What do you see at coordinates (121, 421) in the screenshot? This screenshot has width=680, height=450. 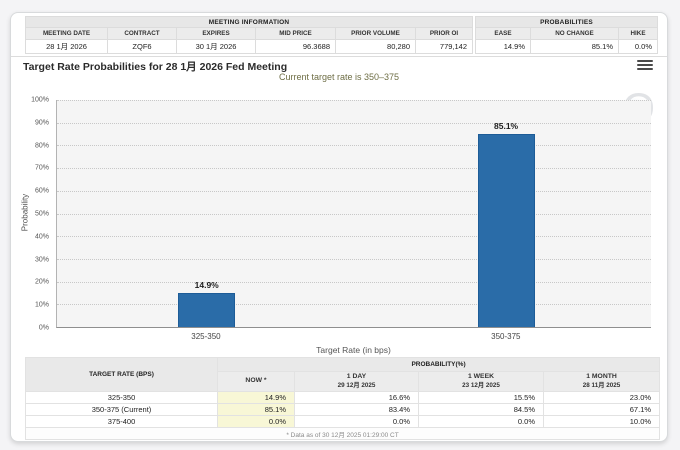 I see `rate-range-cell: 375-400` at bounding box center [121, 421].